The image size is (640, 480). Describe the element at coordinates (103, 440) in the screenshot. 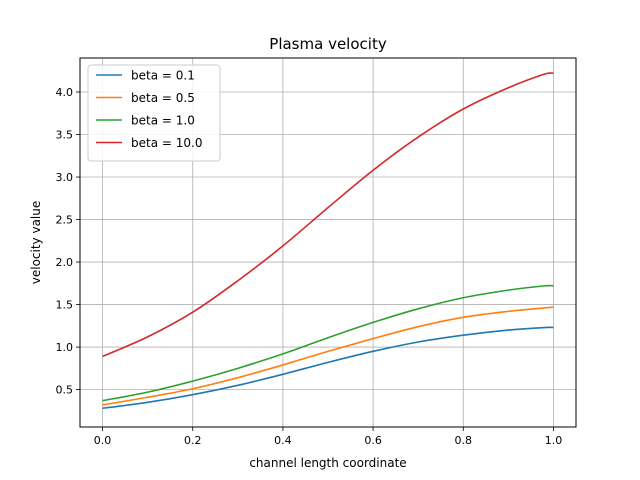

I see `x-tick-label: 0.0` at that location.